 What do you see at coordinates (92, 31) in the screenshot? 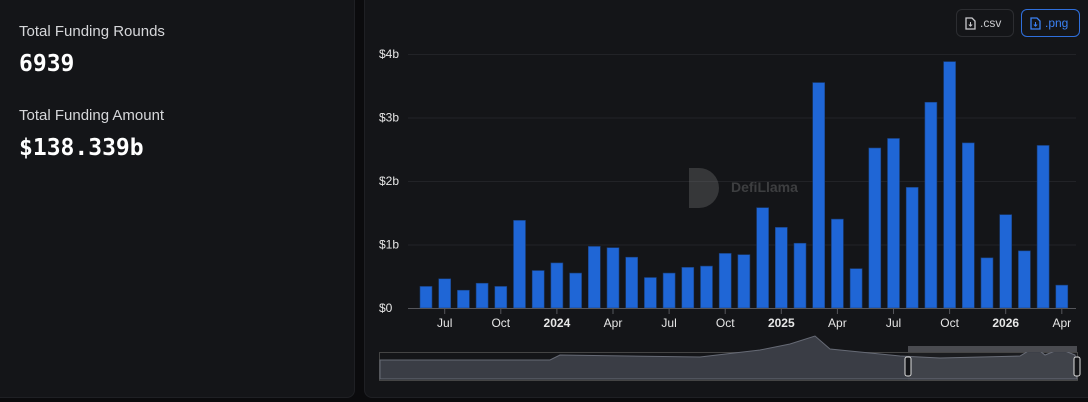
I see `total-rounds-label: Total Funding Rounds` at bounding box center [92, 31].